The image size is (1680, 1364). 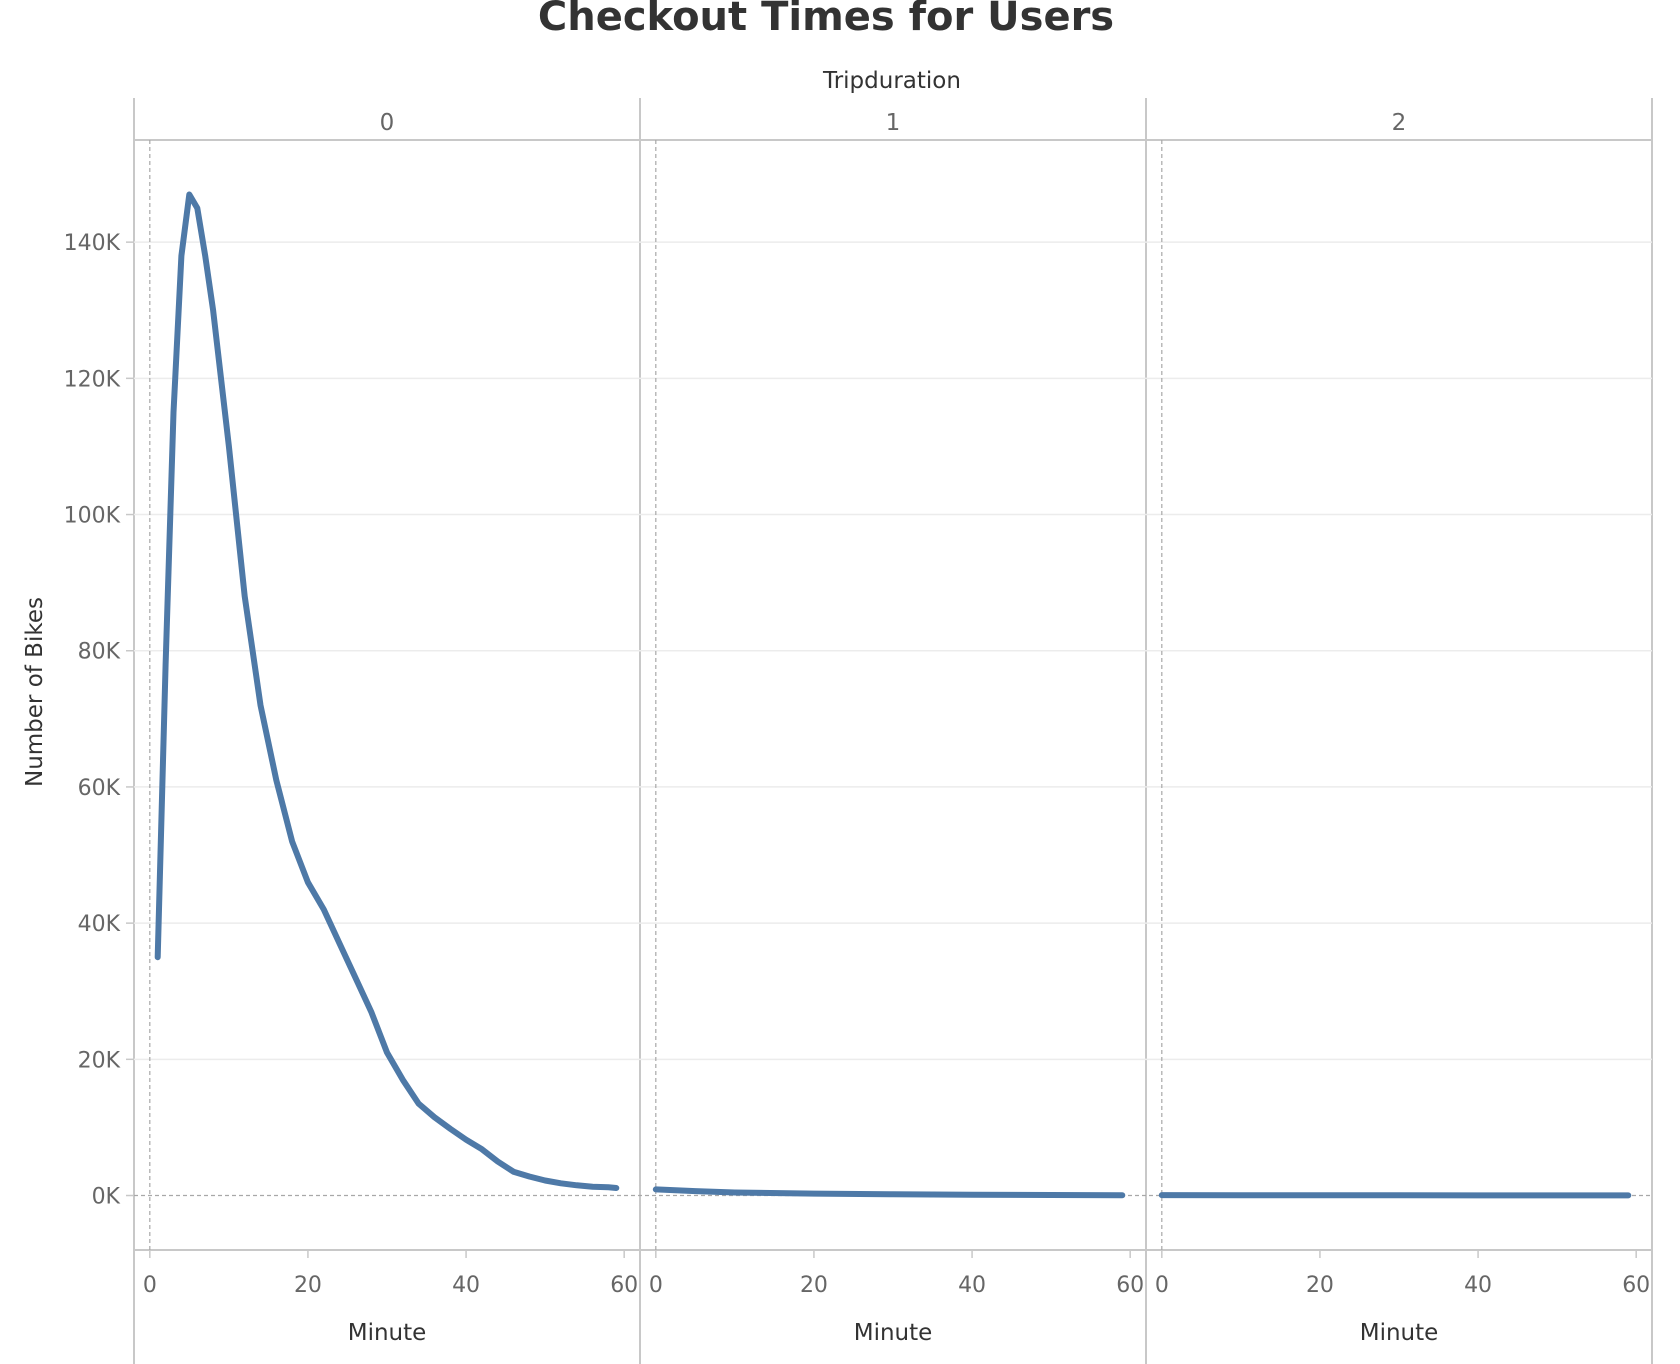 I want to click on y-tick-label: 100K, so click(x=92, y=516).